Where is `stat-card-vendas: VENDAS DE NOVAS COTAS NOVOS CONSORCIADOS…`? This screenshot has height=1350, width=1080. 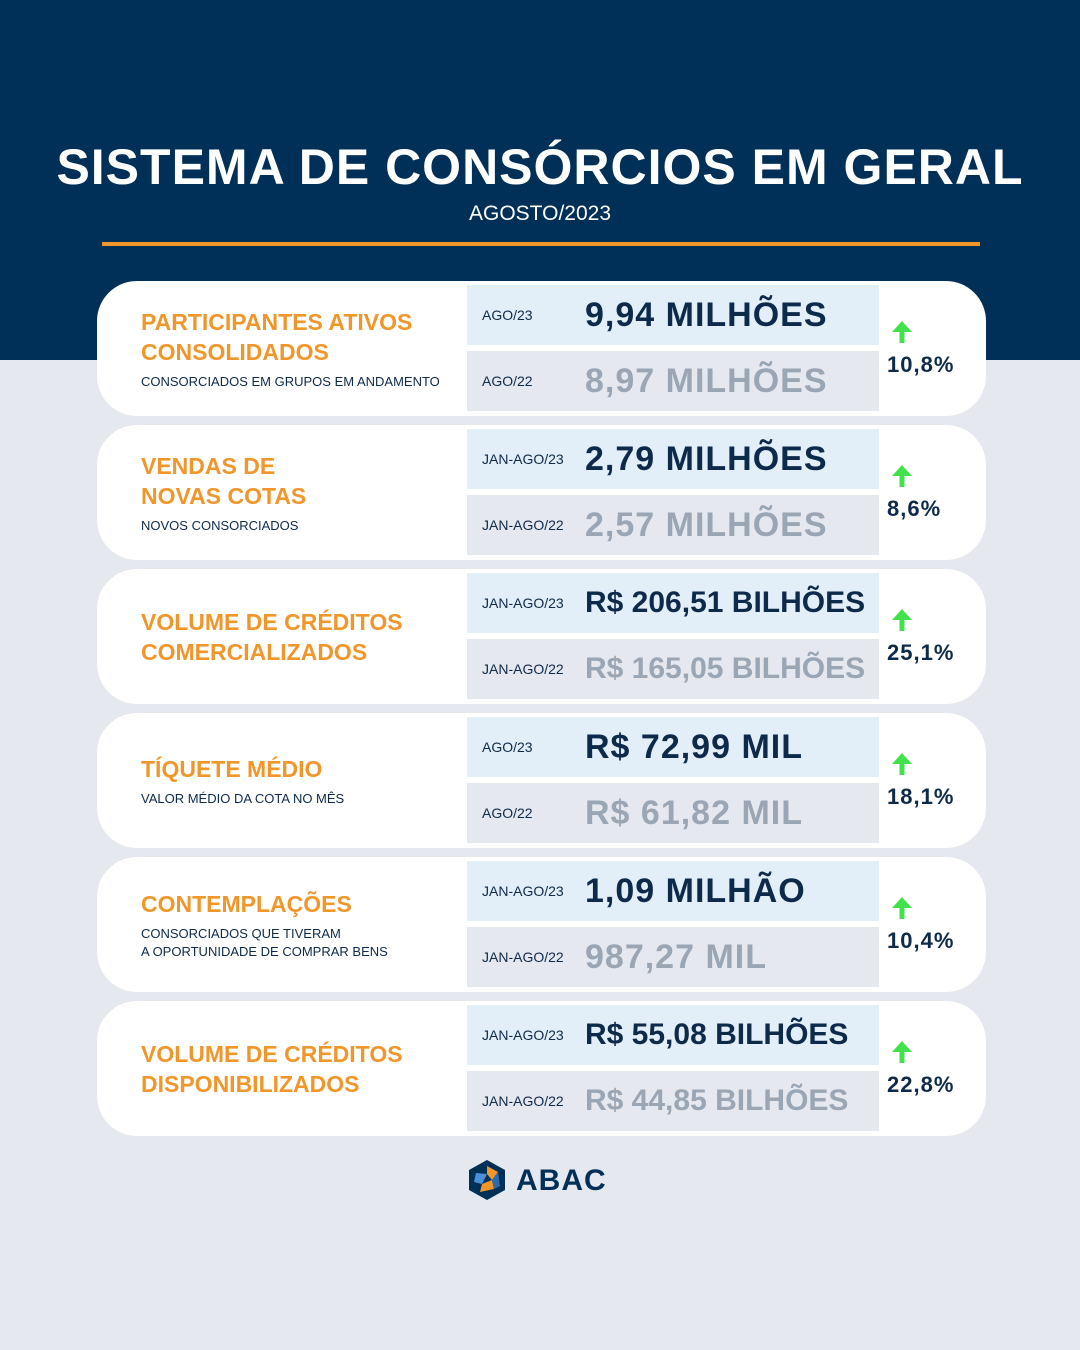
stat-card-vendas: VENDAS DE NOVAS COTAS NOVOS CONSORCIADOS… is located at coordinates (541, 492).